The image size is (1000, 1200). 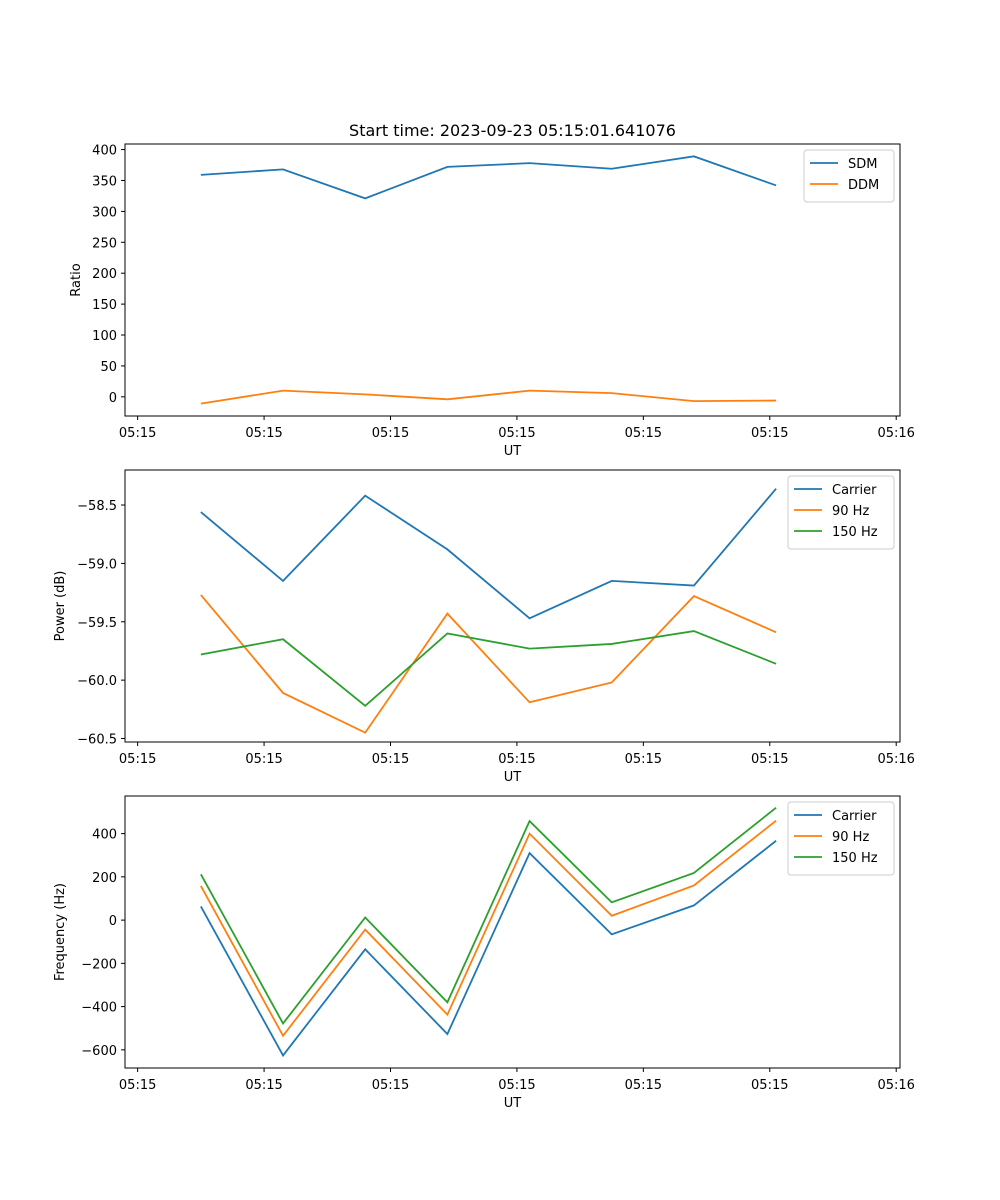 I want to click on y-tick-label: −200, so click(x=99, y=964).